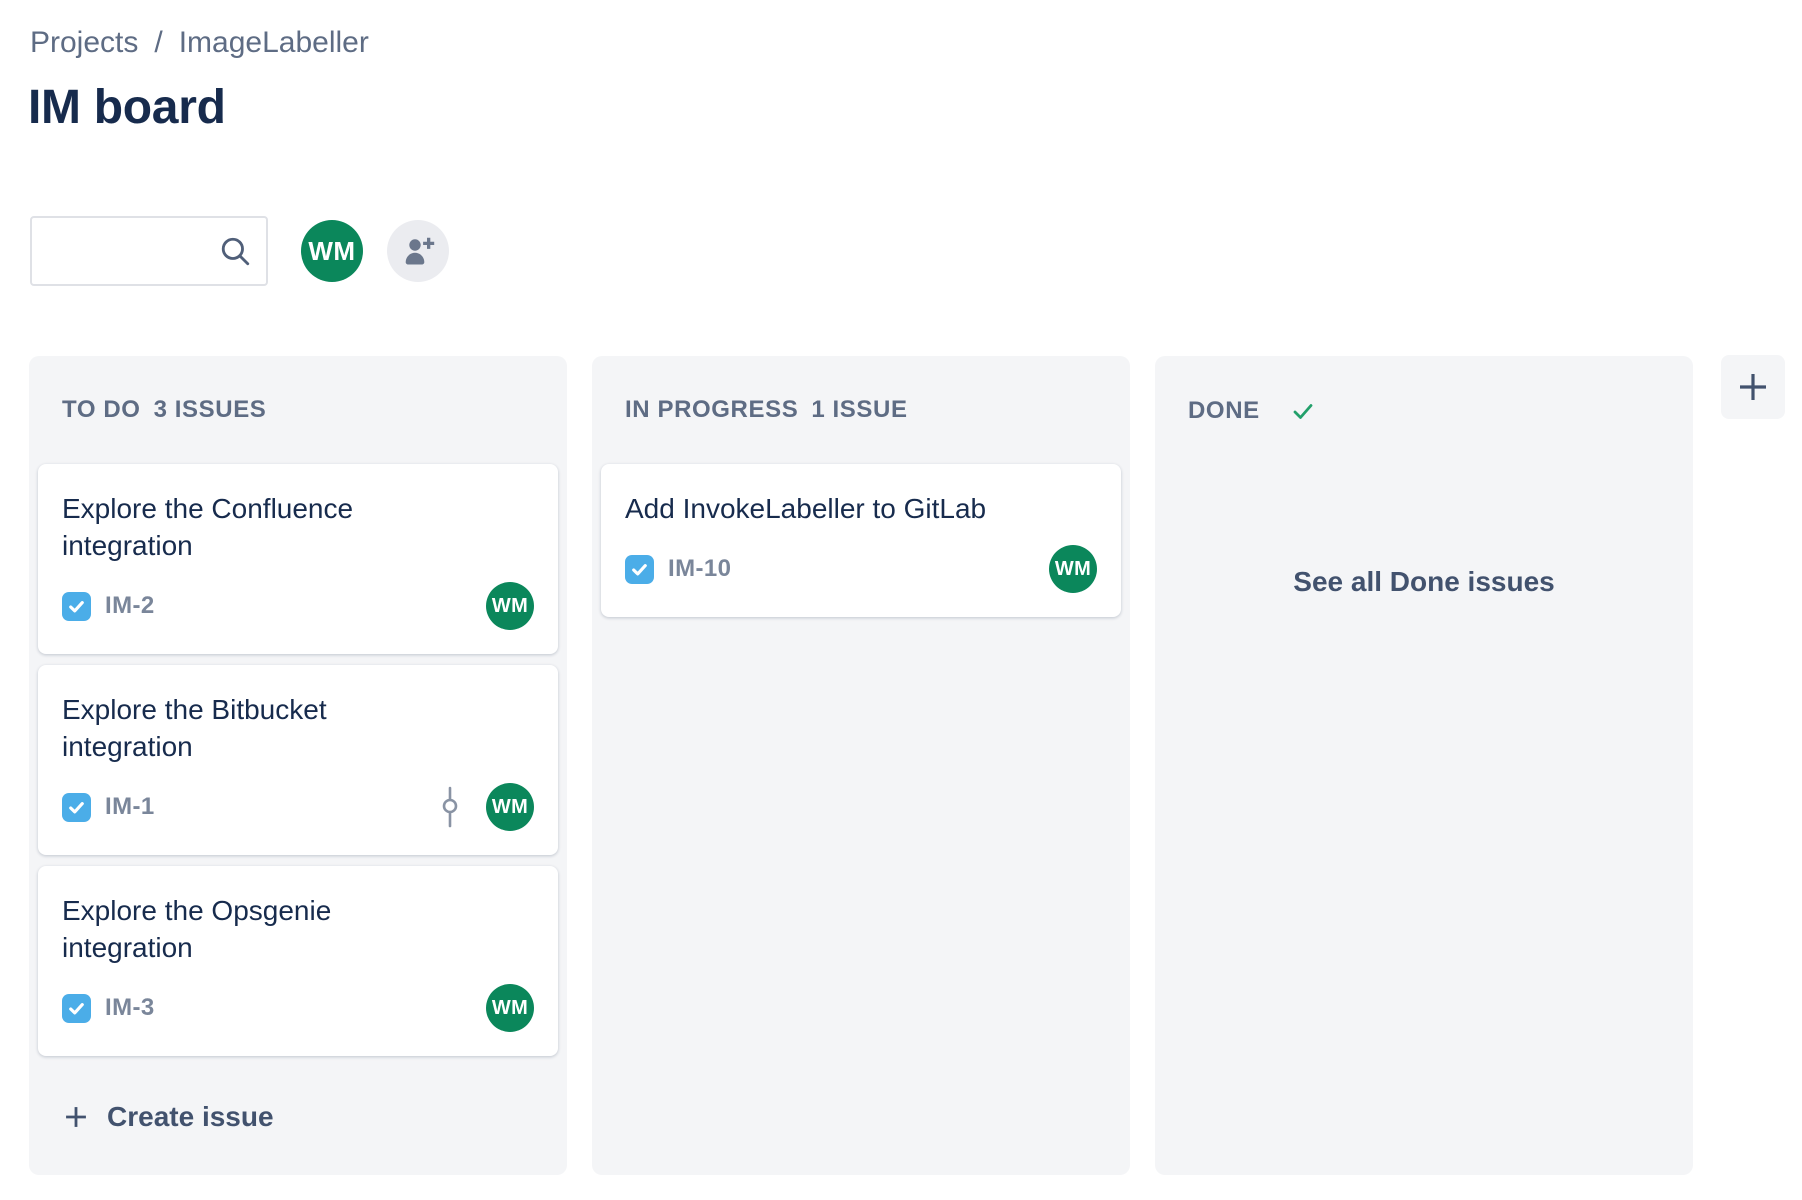 The height and width of the screenshot is (1200, 1802). I want to click on column-todo-name: TO DO, so click(101, 409).